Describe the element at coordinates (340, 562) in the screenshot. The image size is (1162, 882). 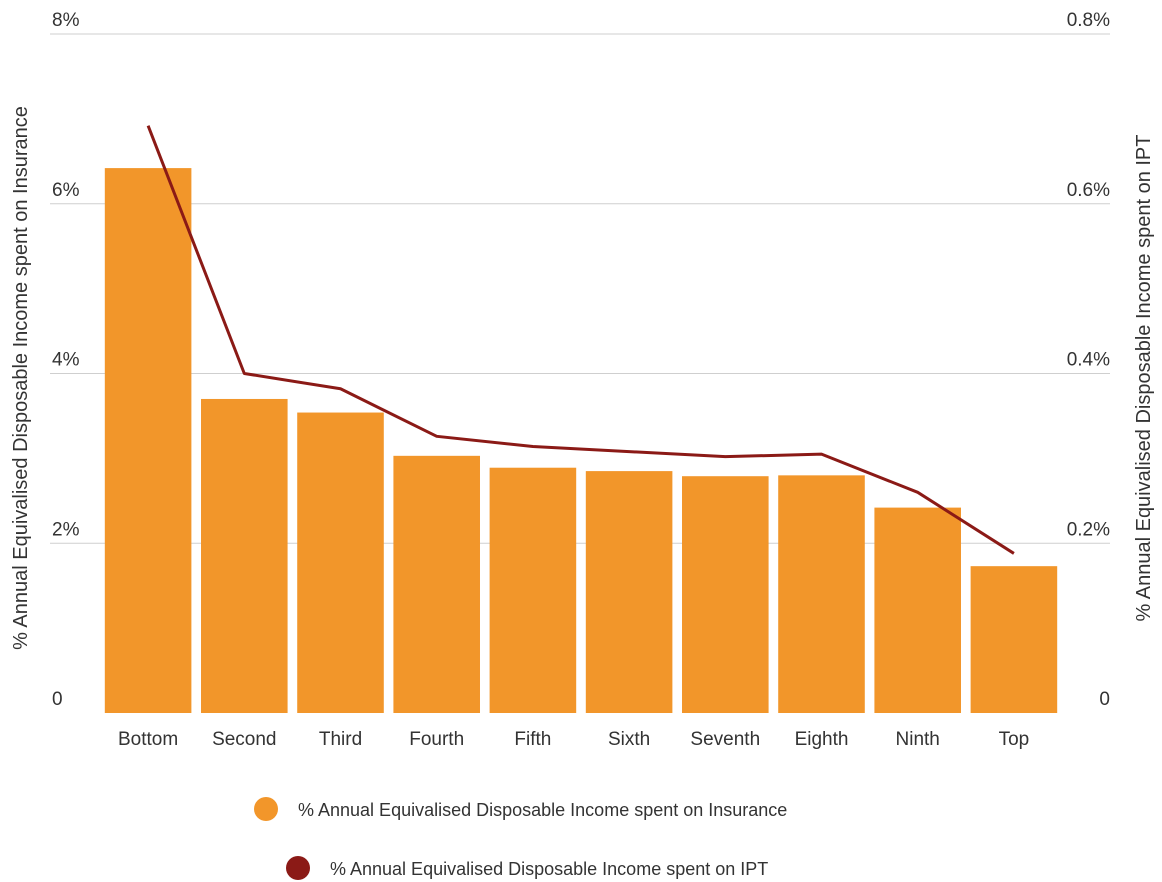
I see `bar-third` at that location.